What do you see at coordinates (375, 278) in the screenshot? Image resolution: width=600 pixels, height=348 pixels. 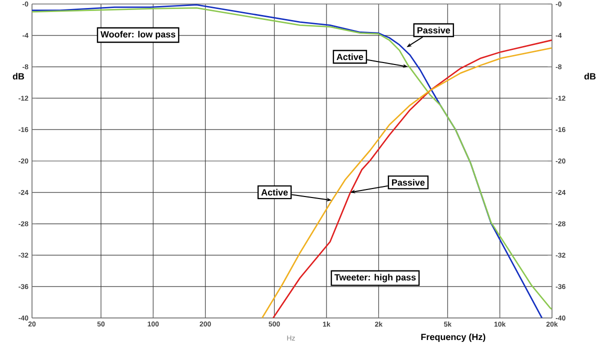 I see `annotation: Tweeter: high pass` at bounding box center [375, 278].